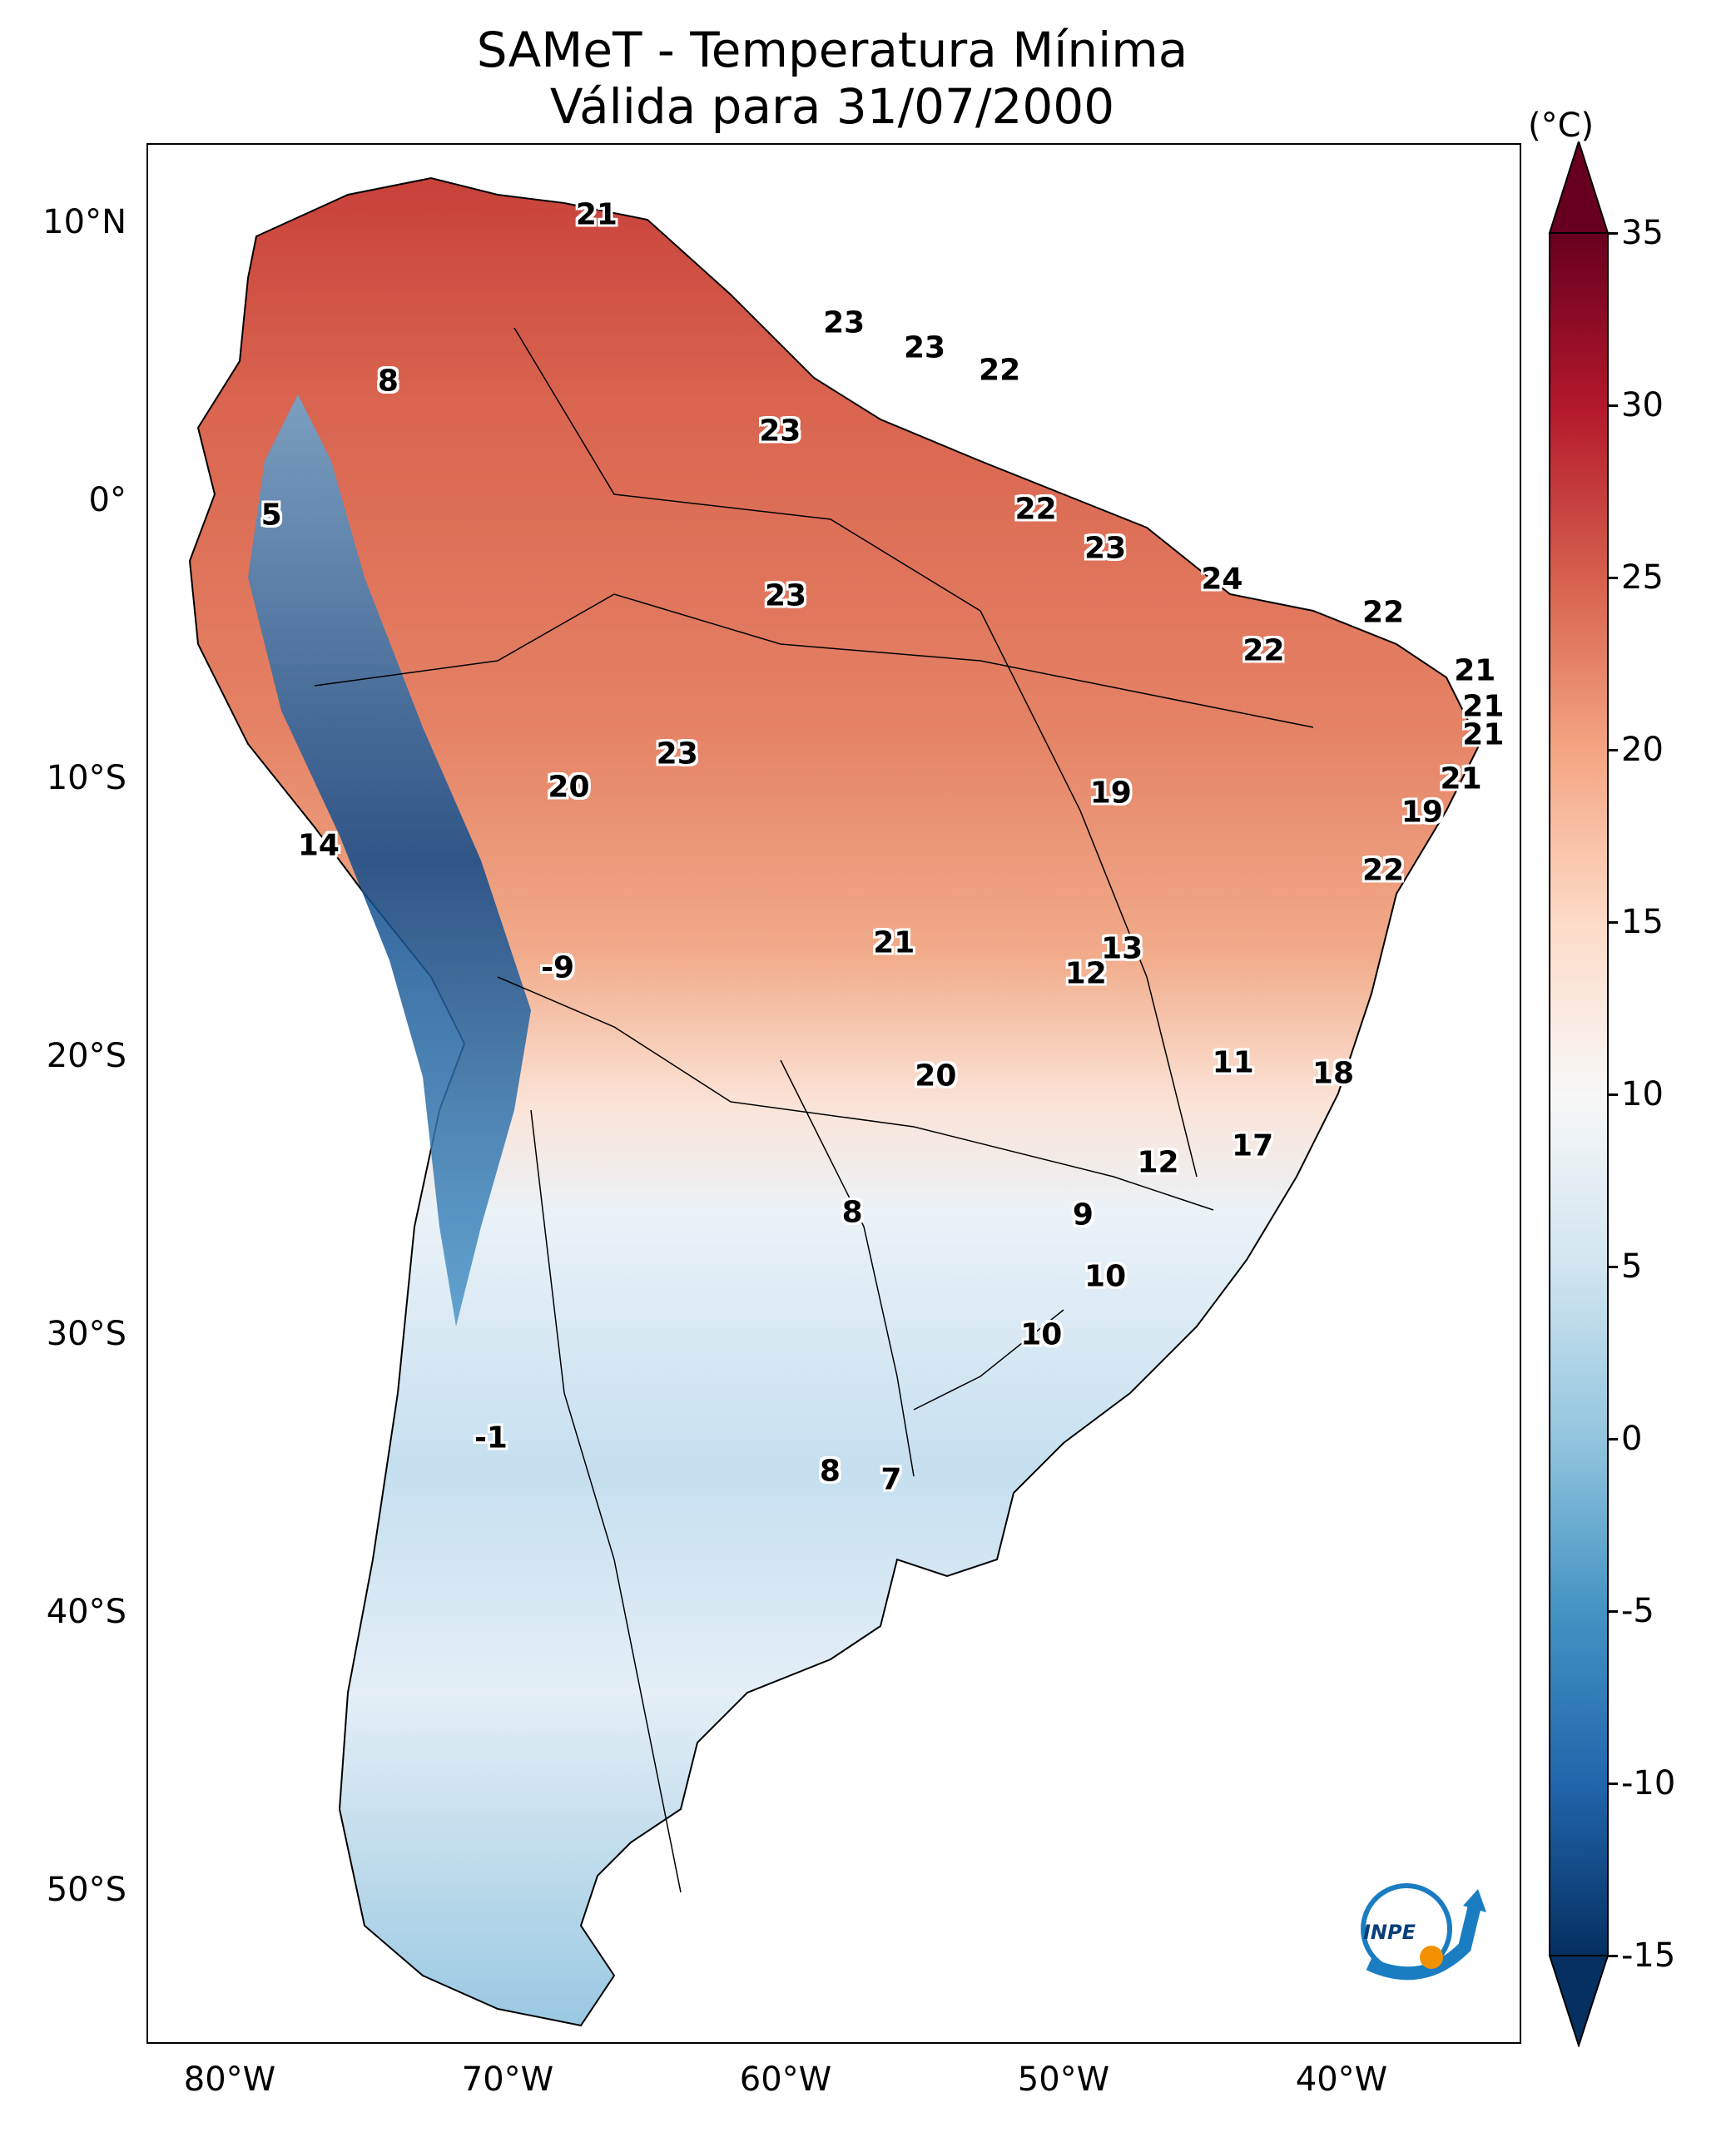  Describe the element at coordinates (1222, 579) in the screenshot. I see `station-temperature-label: 24` at that location.